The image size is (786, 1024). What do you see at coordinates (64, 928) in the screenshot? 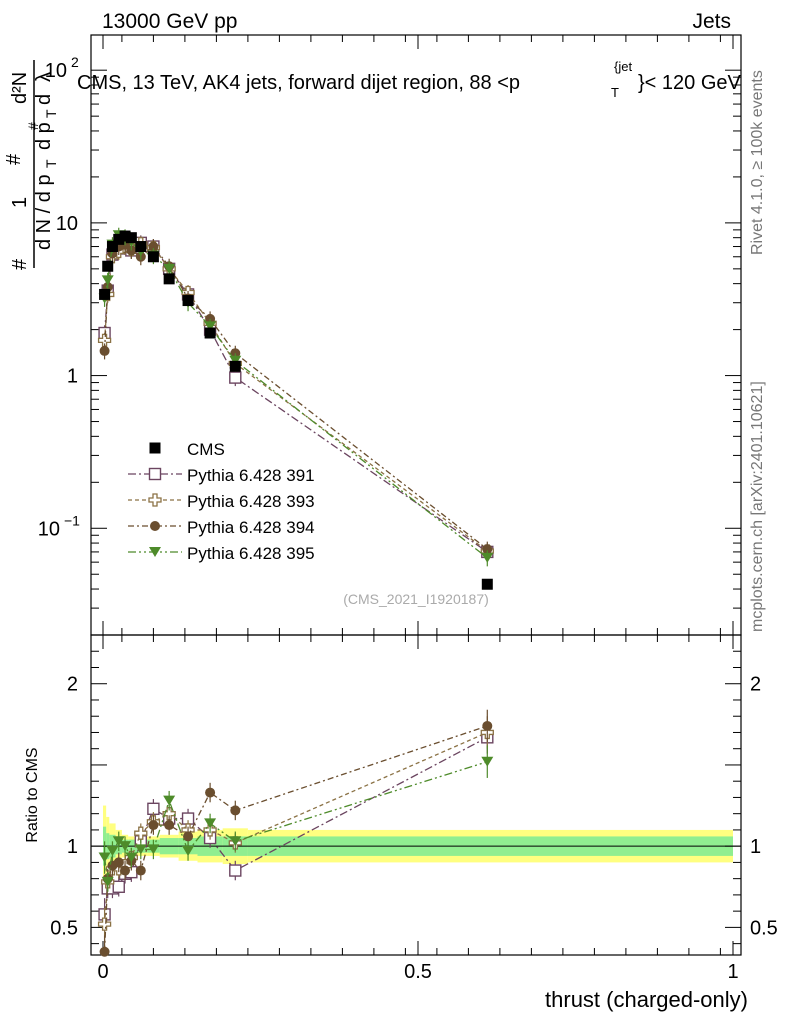
I see `ratio-y-tick-label: 0.5` at bounding box center [64, 928].